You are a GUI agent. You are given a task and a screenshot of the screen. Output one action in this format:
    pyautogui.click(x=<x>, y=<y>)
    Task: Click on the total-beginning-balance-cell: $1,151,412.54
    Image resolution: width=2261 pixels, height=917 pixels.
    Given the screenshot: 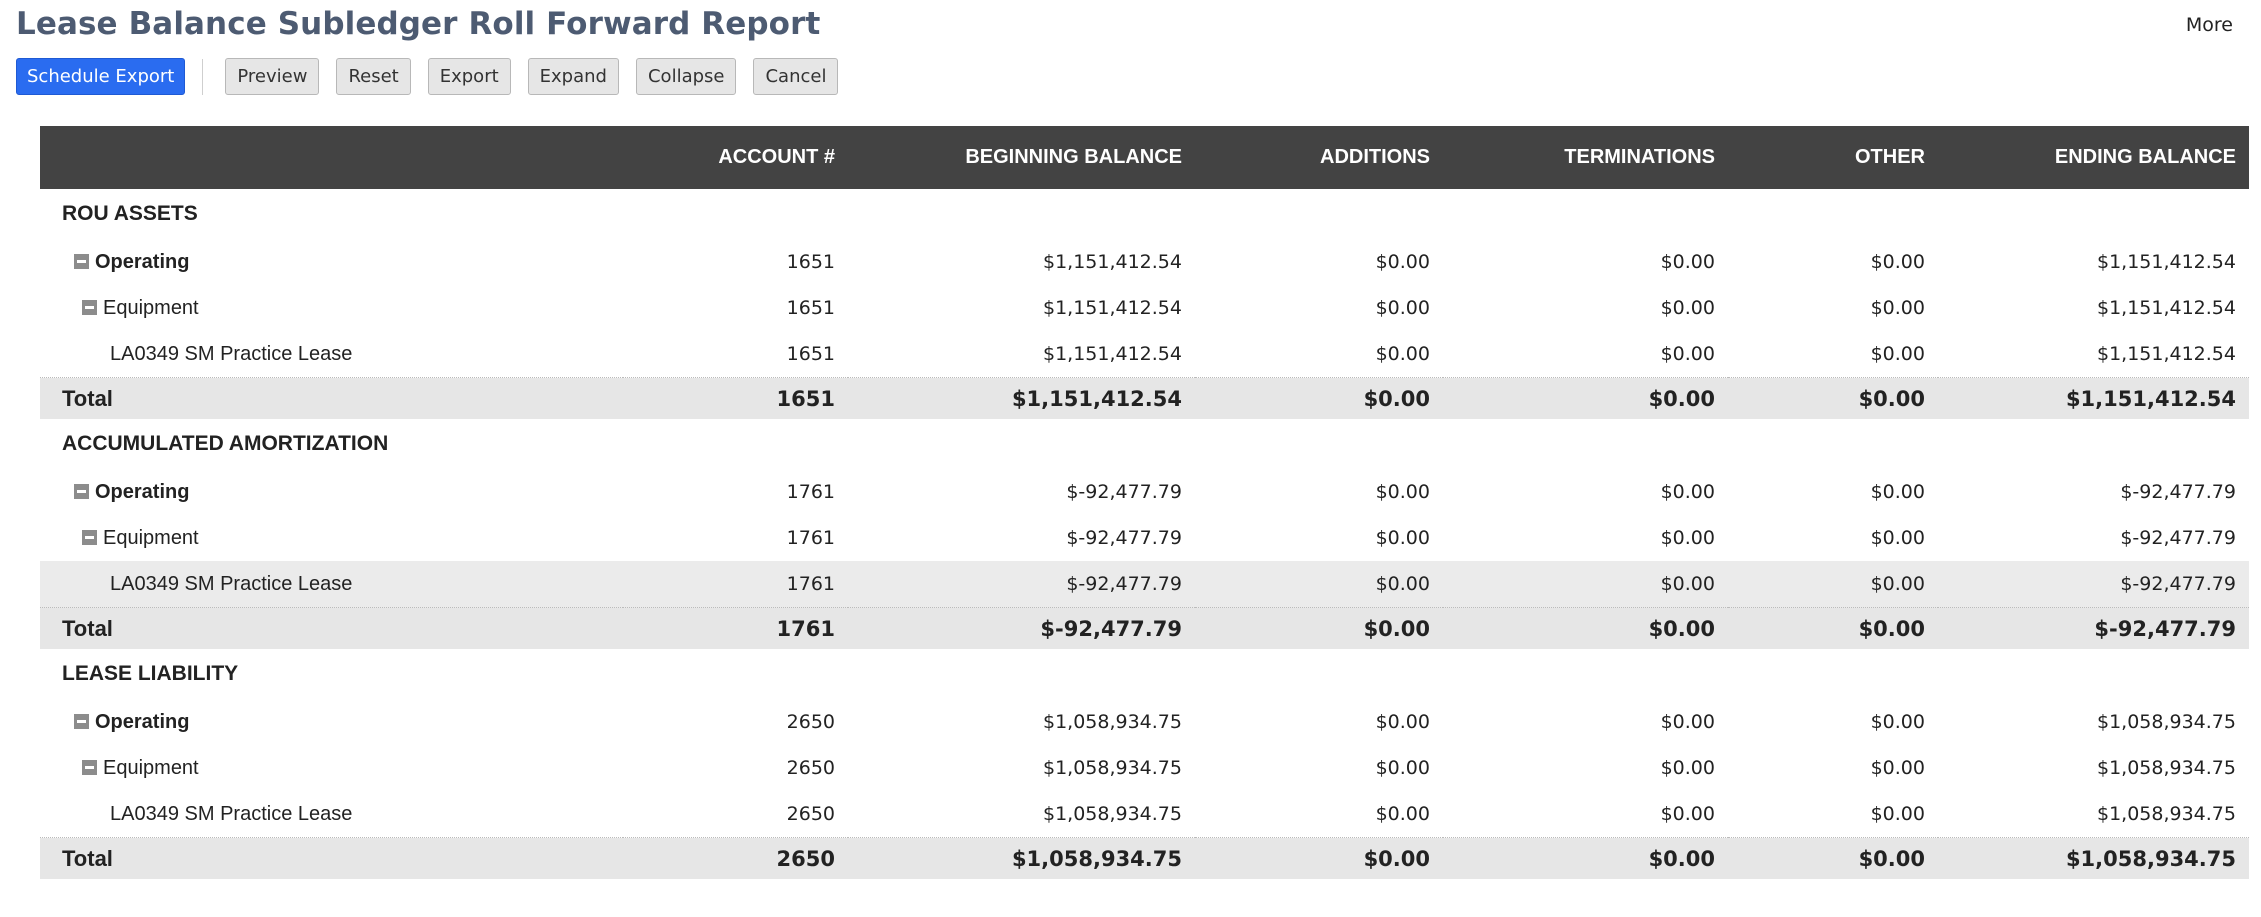 What is the action you would take?
    pyautogui.click(x=1021, y=398)
    